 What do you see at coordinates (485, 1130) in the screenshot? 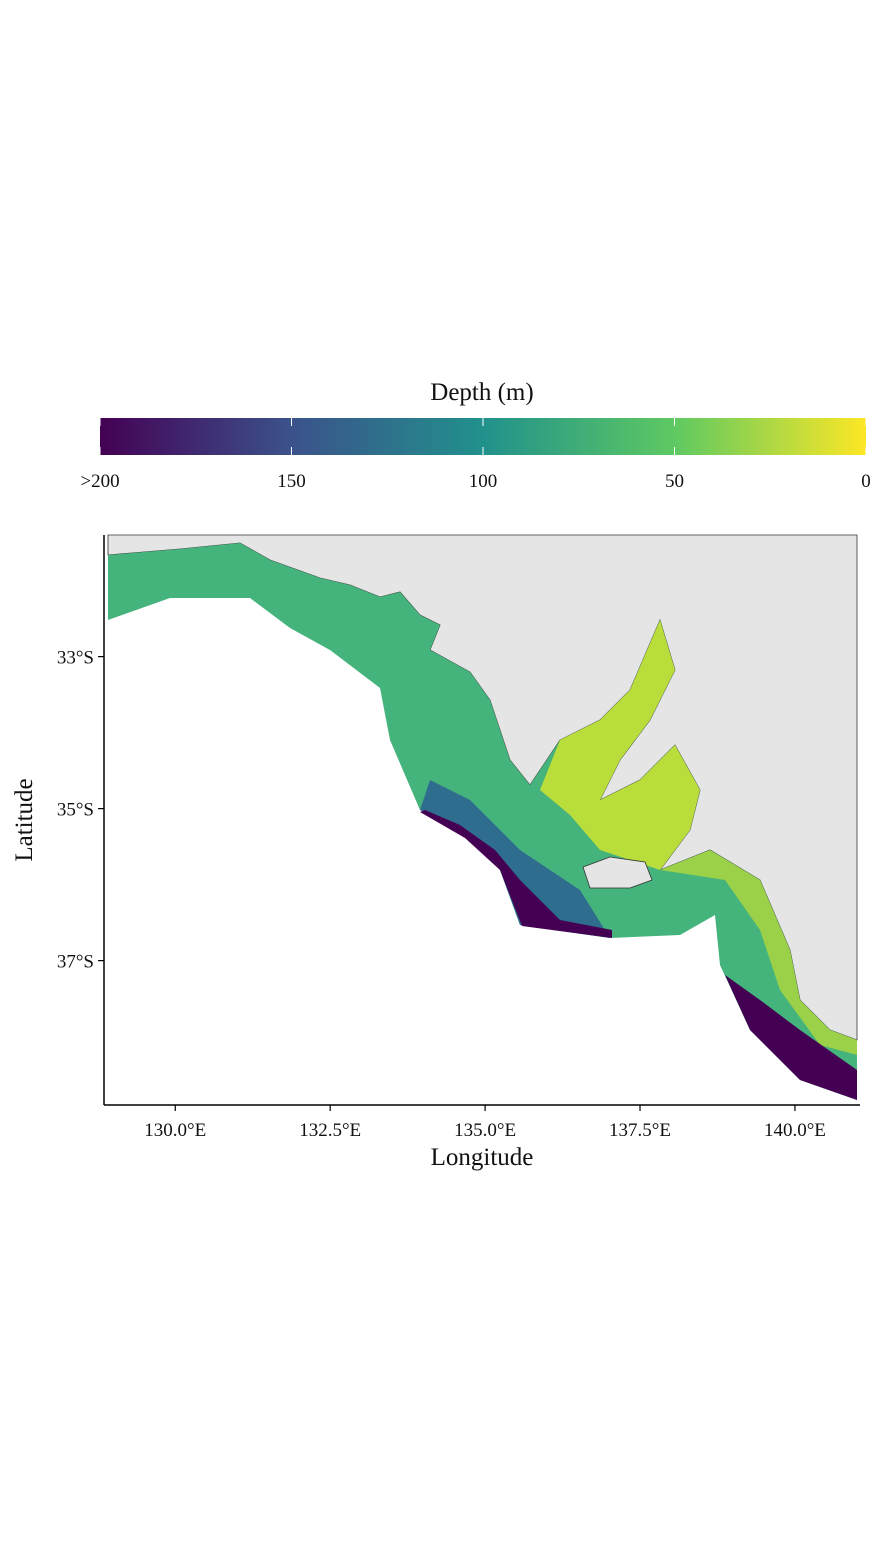
I see `x-tick-label: 135.0°E` at bounding box center [485, 1130].